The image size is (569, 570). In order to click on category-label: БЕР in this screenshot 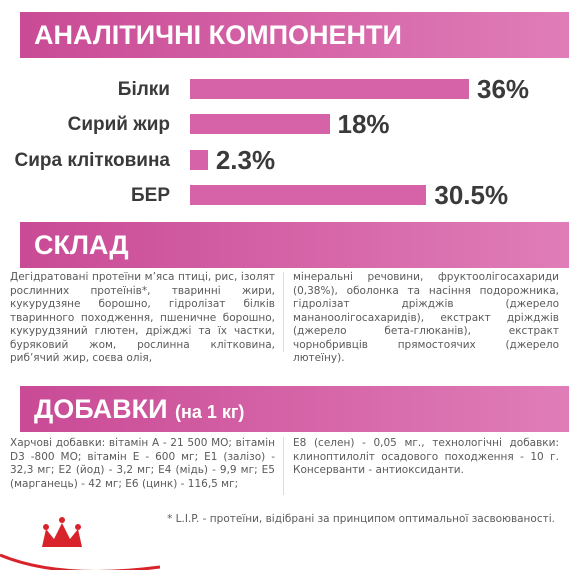, I will do `click(150, 195)`.